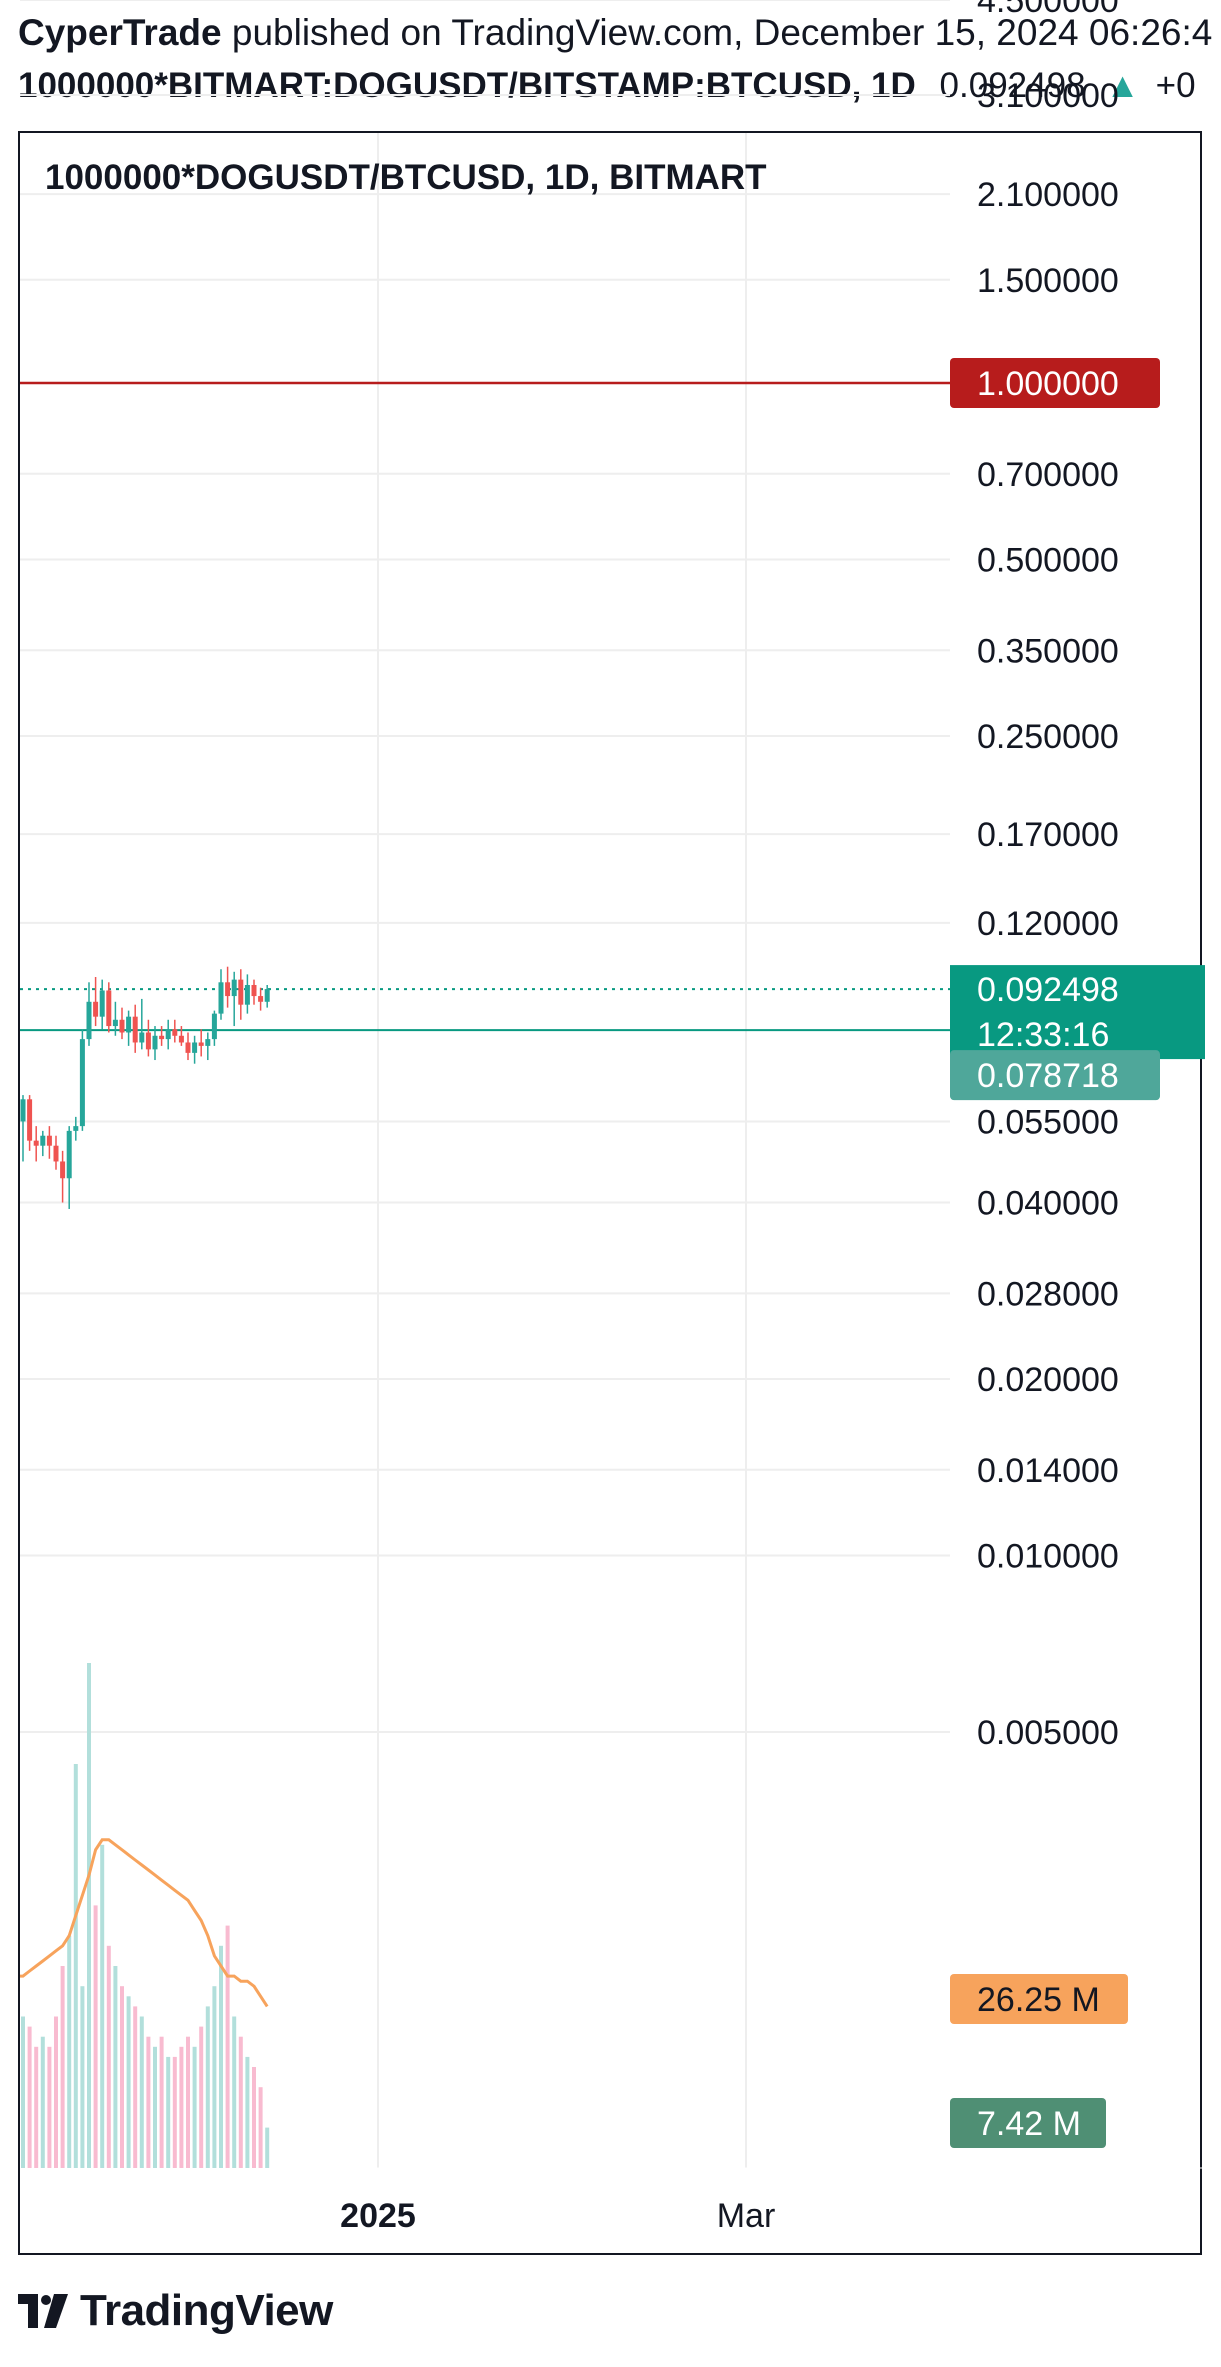 The width and height of the screenshot is (1221, 2367). What do you see at coordinates (1077, 1012) in the screenshot?
I see `last-price-label-box` at bounding box center [1077, 1012].